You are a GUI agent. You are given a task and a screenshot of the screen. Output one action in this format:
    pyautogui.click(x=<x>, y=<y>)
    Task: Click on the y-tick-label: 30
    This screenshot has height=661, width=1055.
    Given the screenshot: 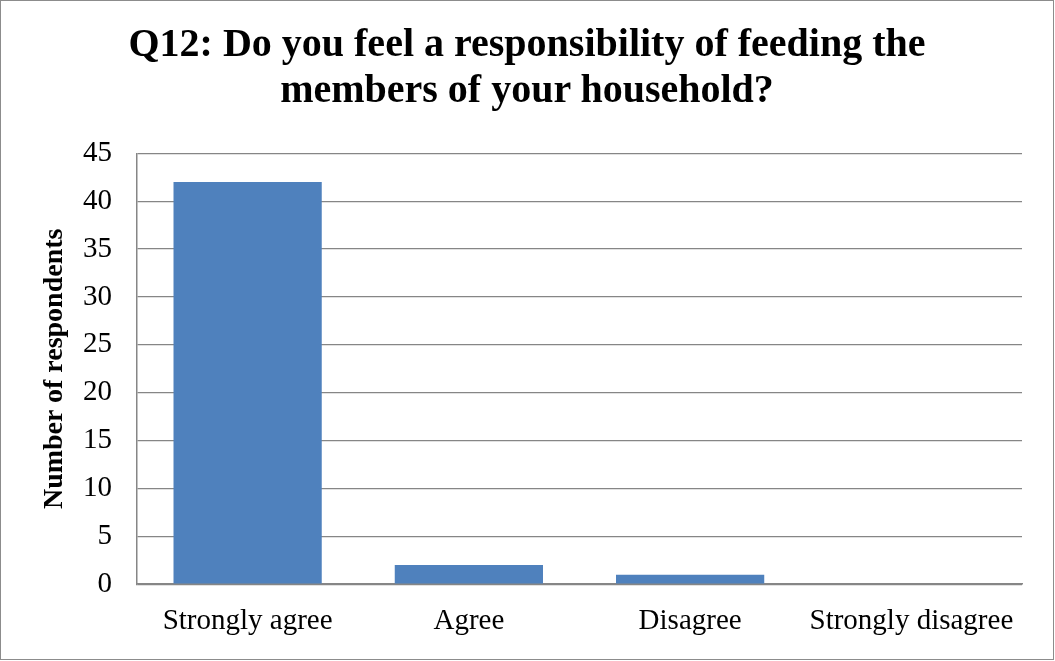 What is the action you would take?
    pyautogui.click(x=97, y=294)
    